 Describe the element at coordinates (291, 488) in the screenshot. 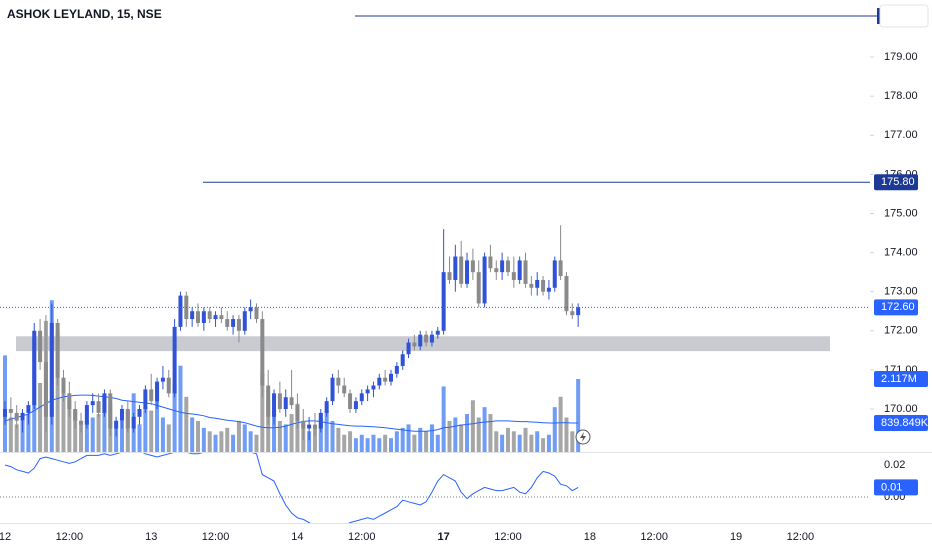

I see `oscillator-line` at that location.